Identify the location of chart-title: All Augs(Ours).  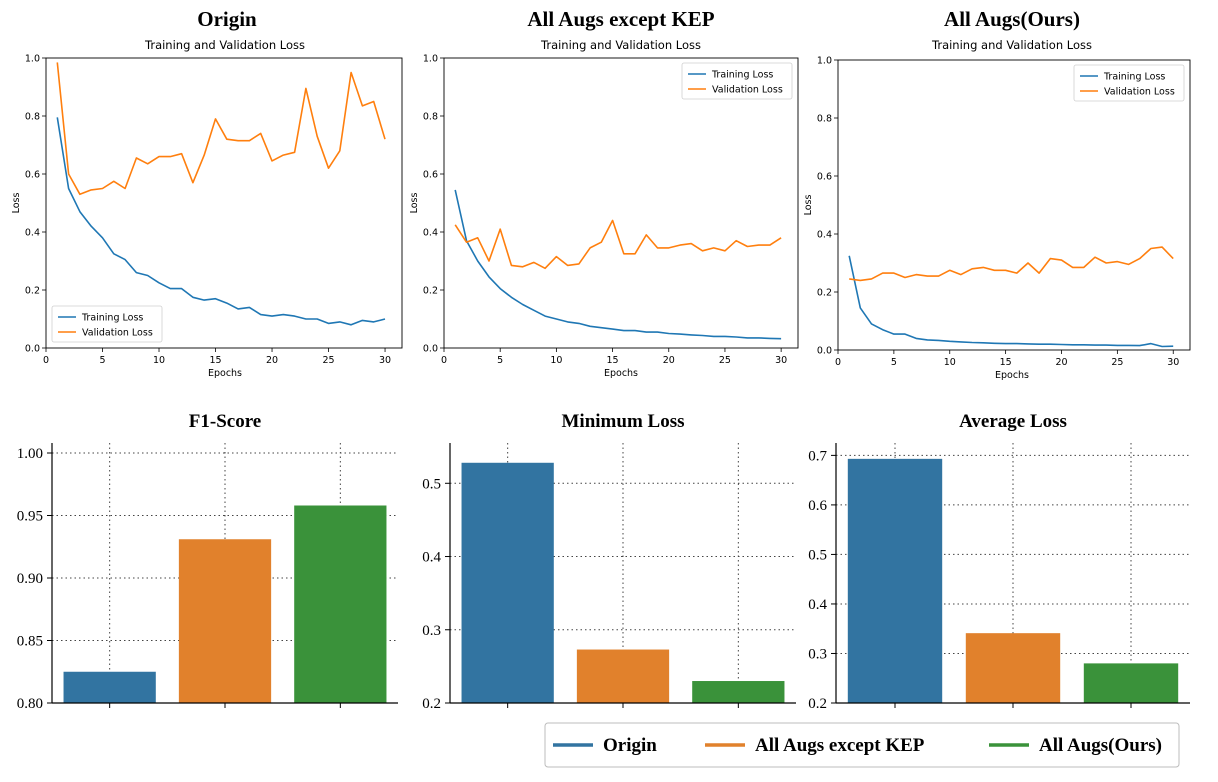
(1012, 19).